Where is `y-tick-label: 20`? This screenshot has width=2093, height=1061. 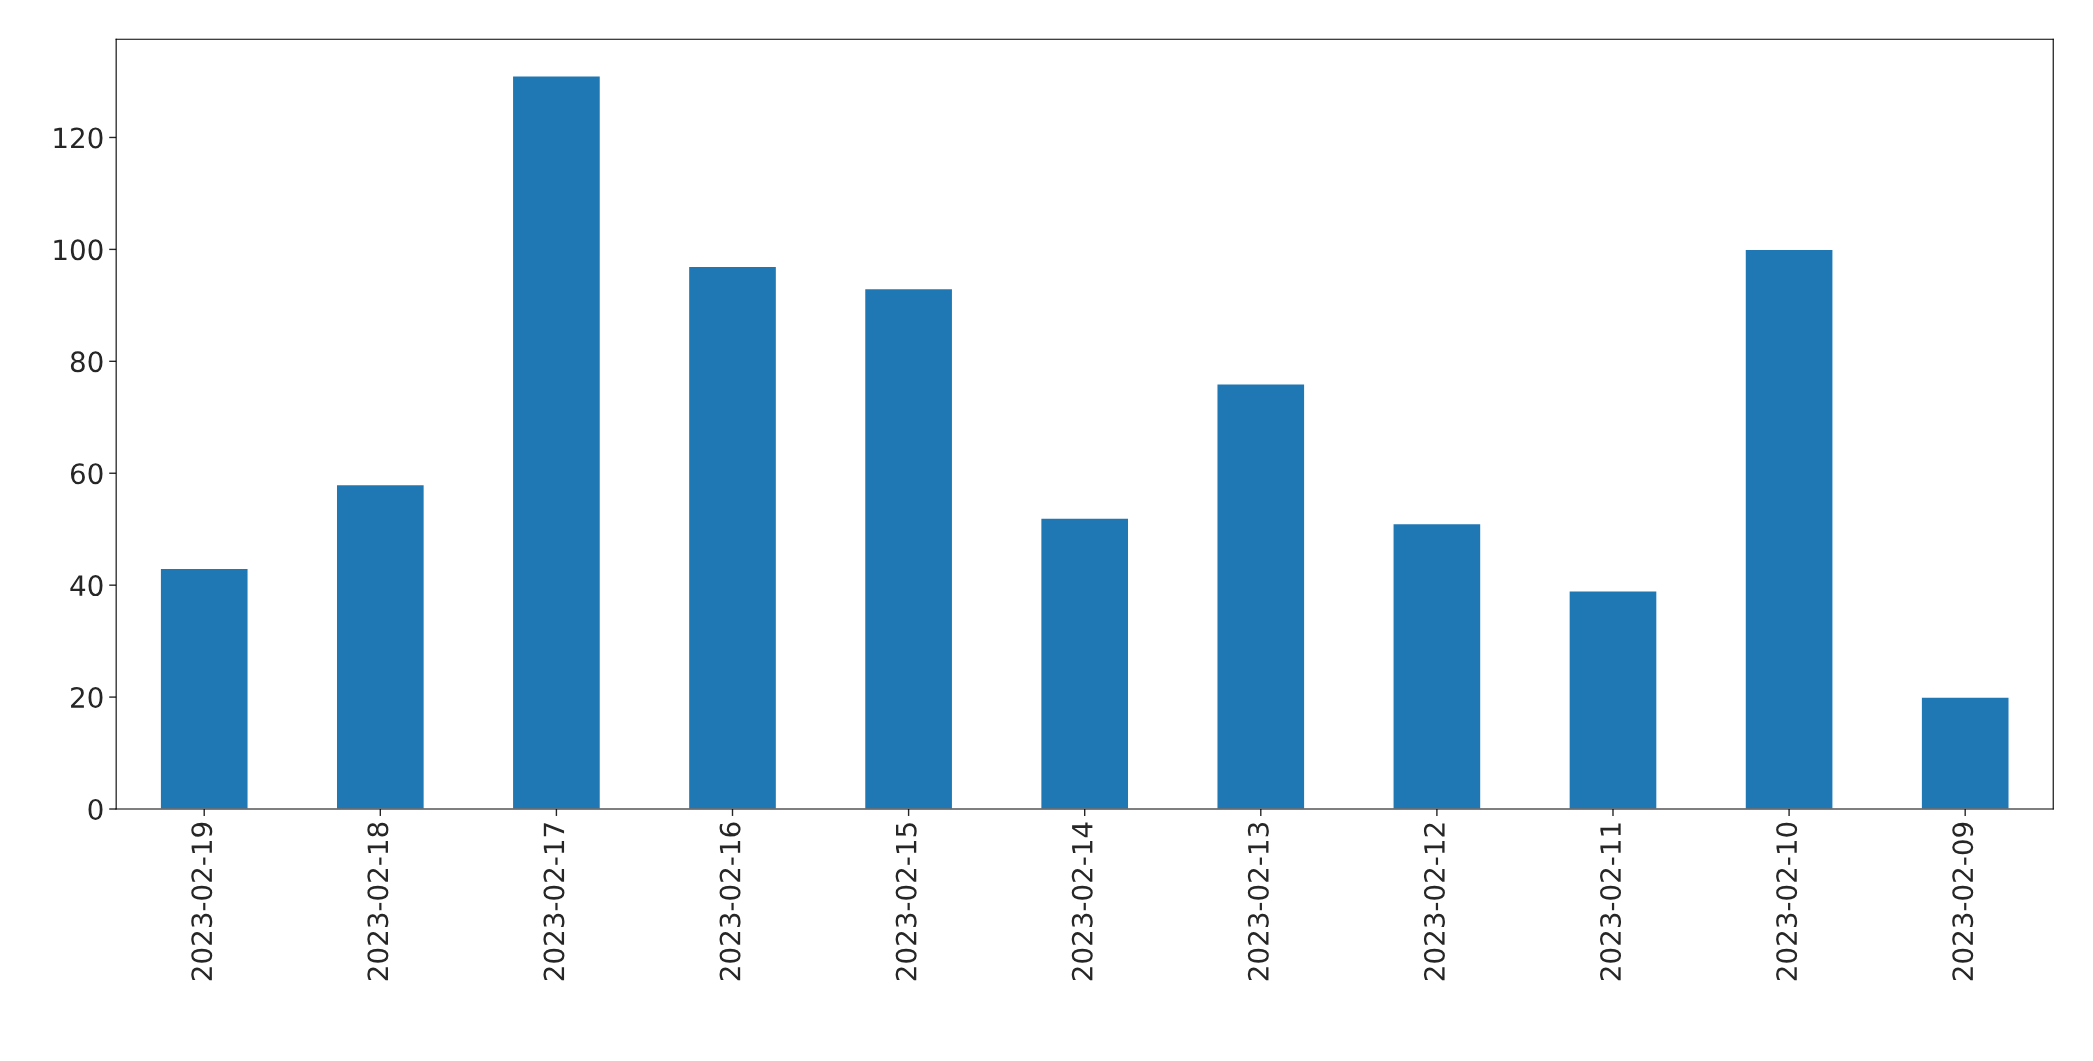
y-tick-label: 20 is located at coordinates (87, 698).